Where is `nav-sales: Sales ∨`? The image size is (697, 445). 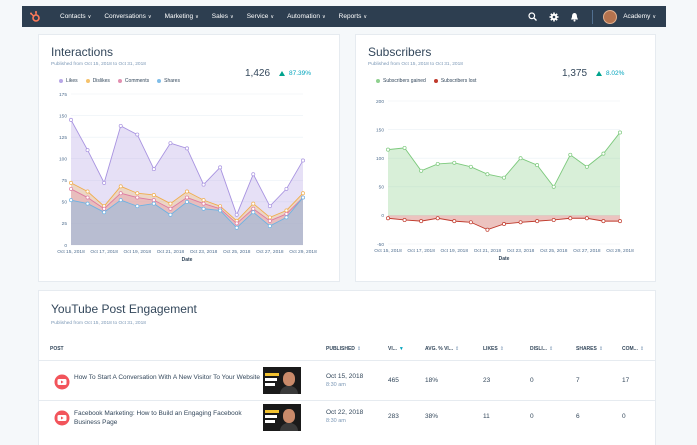
nav-sales: Sales ∨ is located at coordinates (222, 16).